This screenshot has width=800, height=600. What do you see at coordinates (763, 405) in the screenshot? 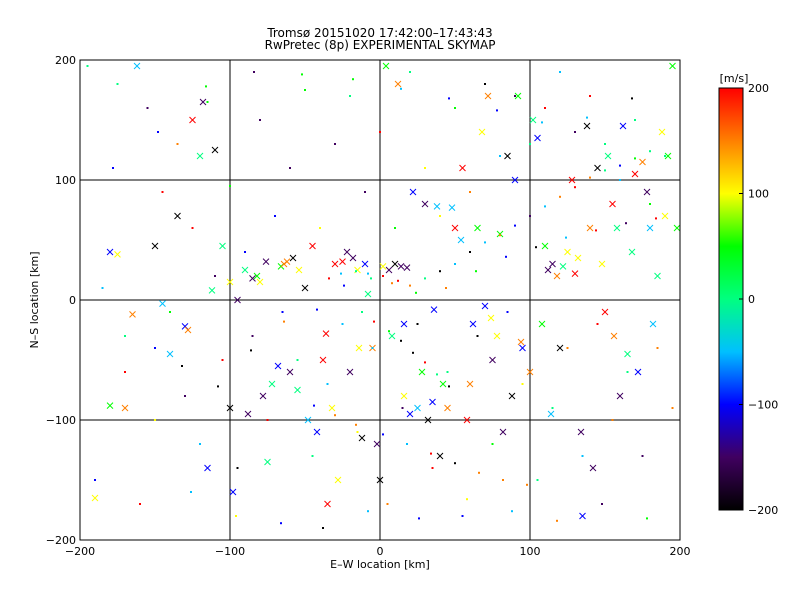
I see `colorbar-tick-label: −100` at bounding box center [763, 405].